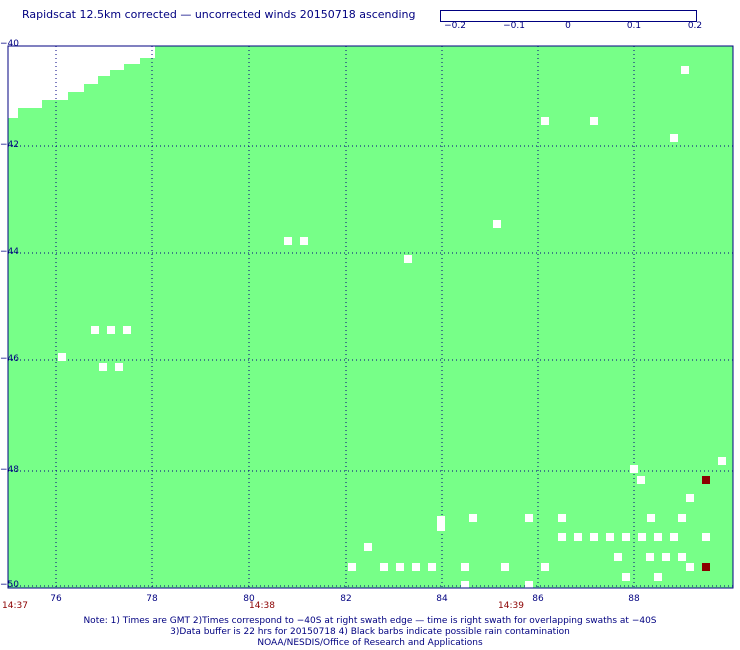 Image resolution: width=740 pixels, height=650 pixels. Describe the element at coordinates (634, 26) in the screenshot. I see `colorbar-label: 0.1` at that location.